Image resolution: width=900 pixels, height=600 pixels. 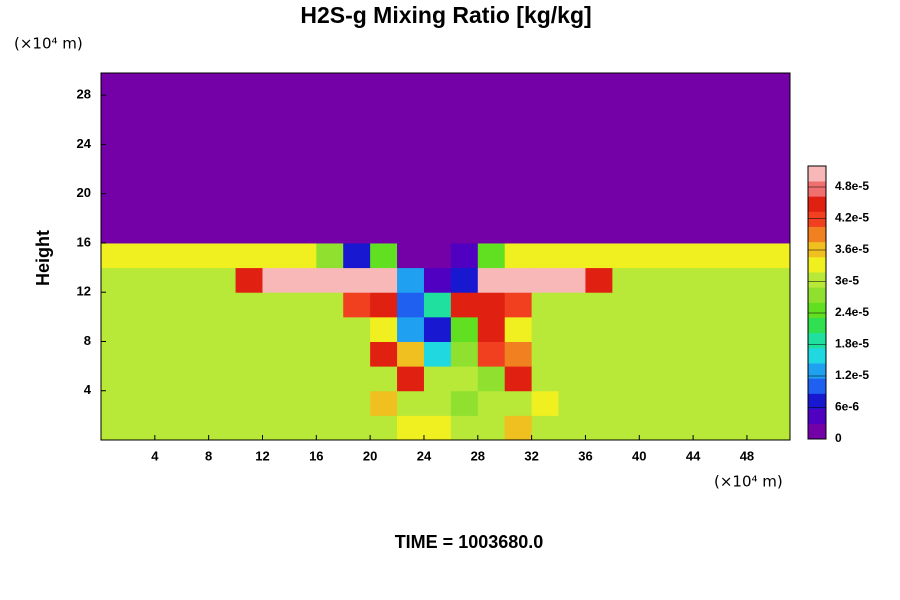 I want to click on y-tick-label: 24, so click(x=84, y=143).